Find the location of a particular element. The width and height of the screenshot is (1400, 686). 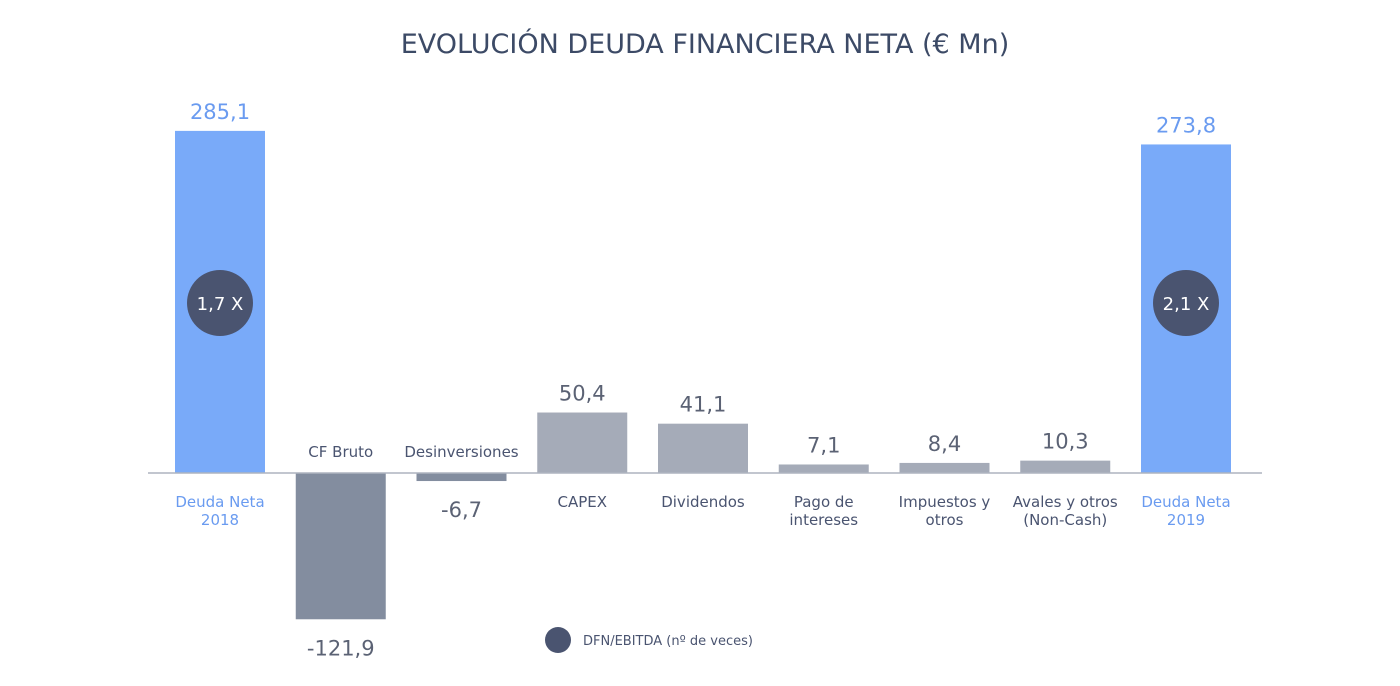

category-label-6-0: Impuestos y is located at coordinates (945, 502).